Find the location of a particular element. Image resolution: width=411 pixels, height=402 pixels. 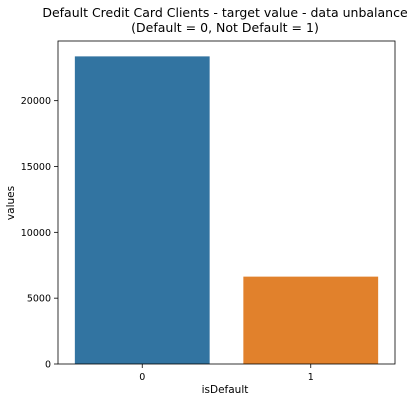

x-axis-label: isDefault is located at coordinates (225, 390).